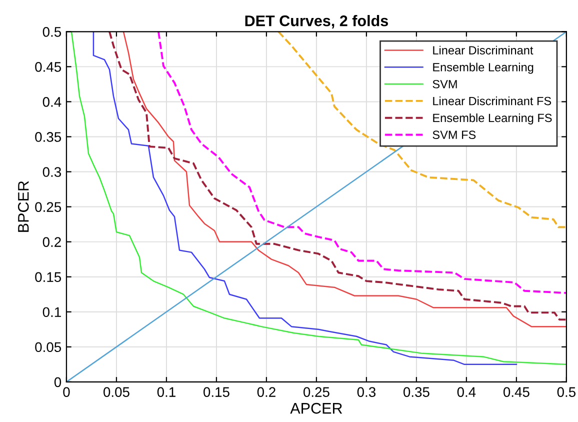 The image size is (578, 422). I want to click on legend-label: Linear Discriminant FS, so click(492, 101).